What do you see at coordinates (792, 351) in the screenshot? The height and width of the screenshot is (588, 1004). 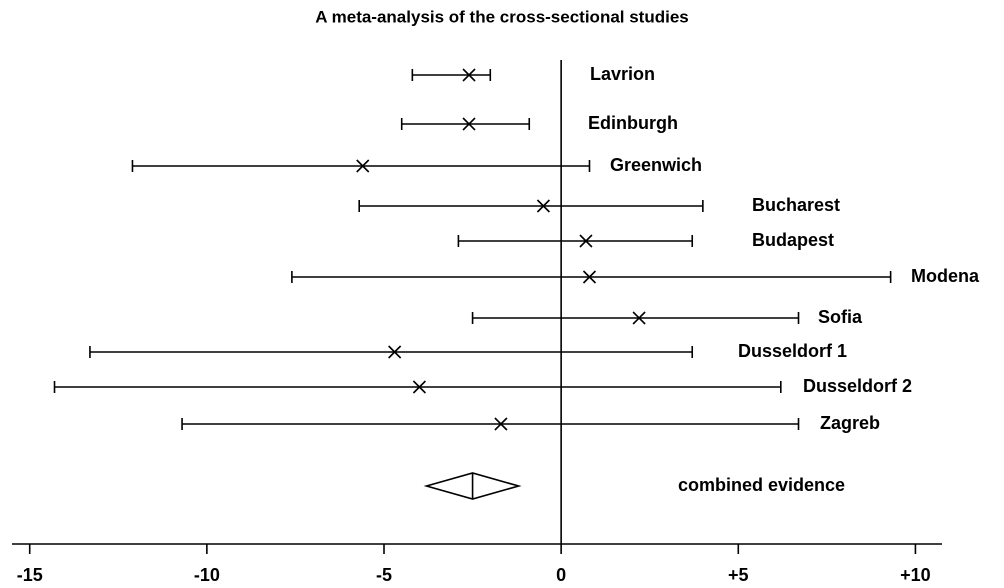 I see `study-label: Dusseldorf 1` at bounding box center [792, 351].